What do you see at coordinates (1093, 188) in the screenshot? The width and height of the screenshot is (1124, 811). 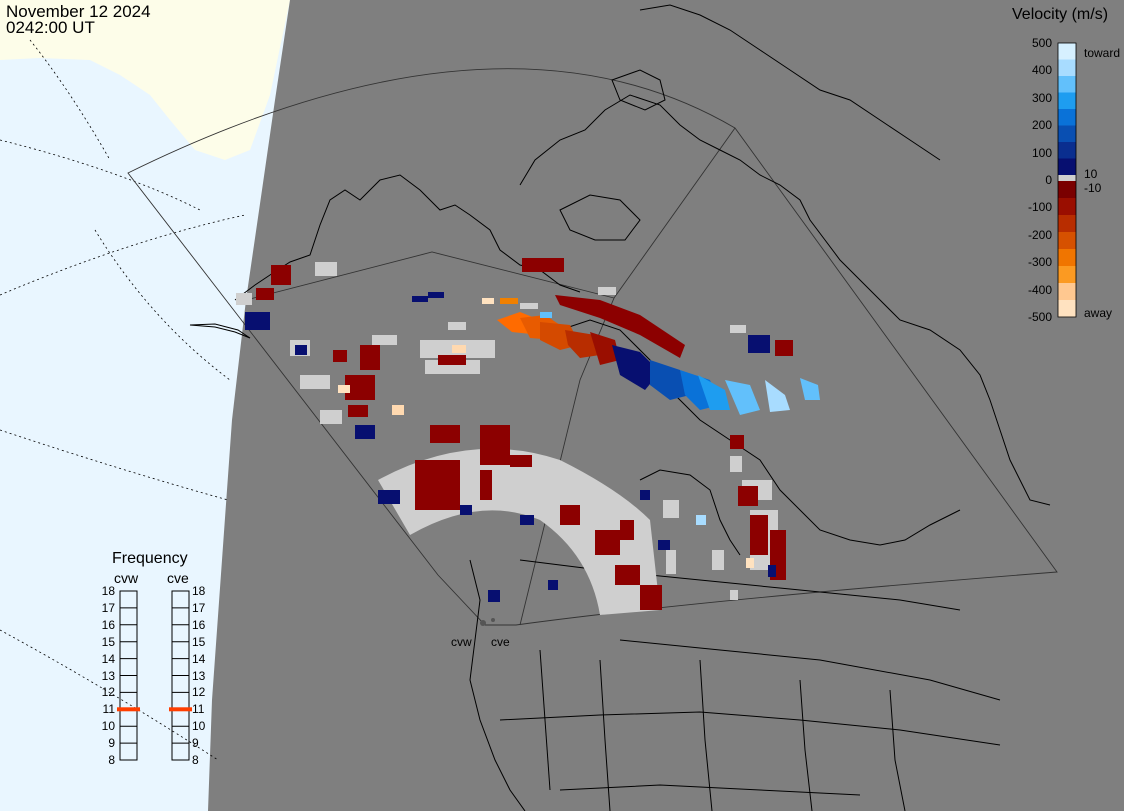 I see `minus-ten-label: -10` at bounding box center [1093, 188].